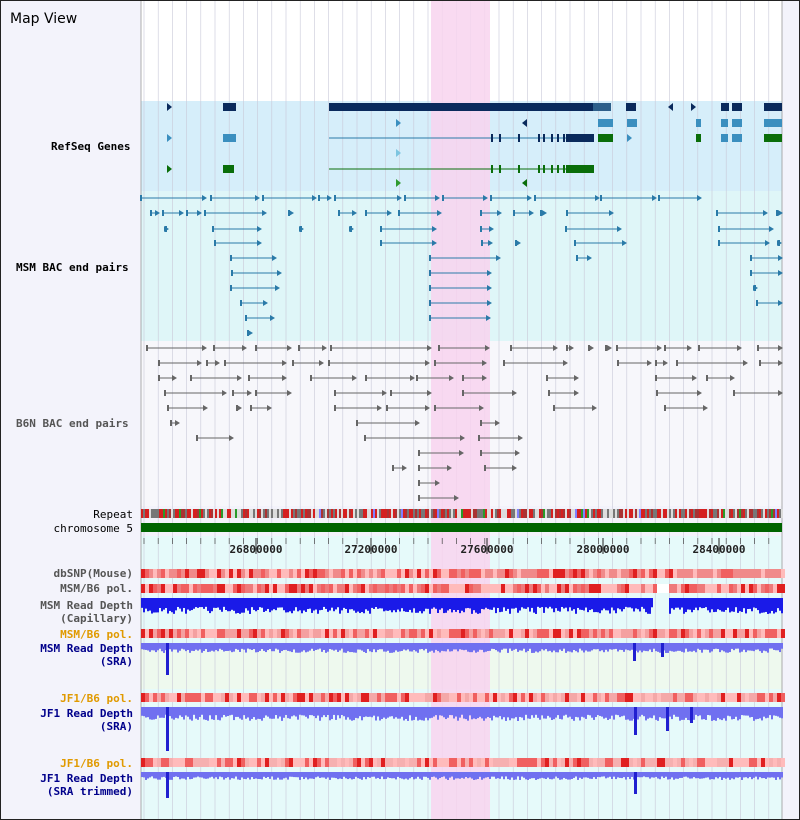 This screenshot has width=800, height=820. Describe the element at coordinates (72, 267) in the screenshot. I see `msm-bac-label: MSM BAC end pairs` at that location.